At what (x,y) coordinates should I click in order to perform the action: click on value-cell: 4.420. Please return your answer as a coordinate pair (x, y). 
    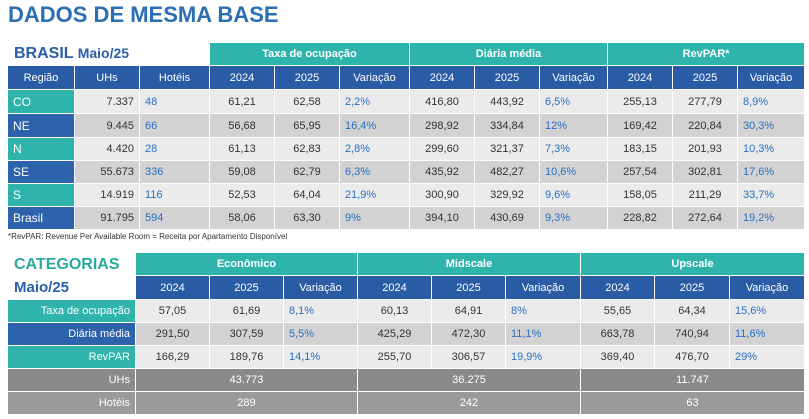
    Looking at the image, I should click on (107, 149).